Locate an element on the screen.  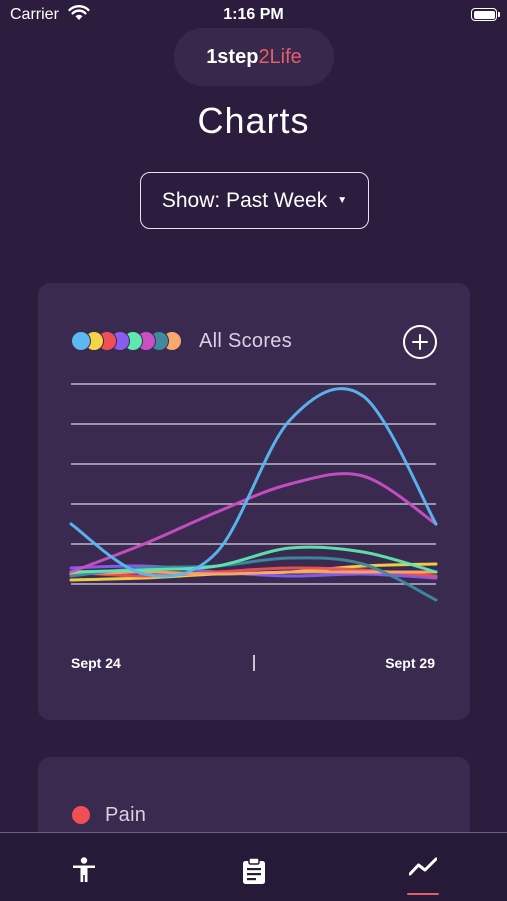
pain-card-title: Pain is located at coordinates (126, 815).